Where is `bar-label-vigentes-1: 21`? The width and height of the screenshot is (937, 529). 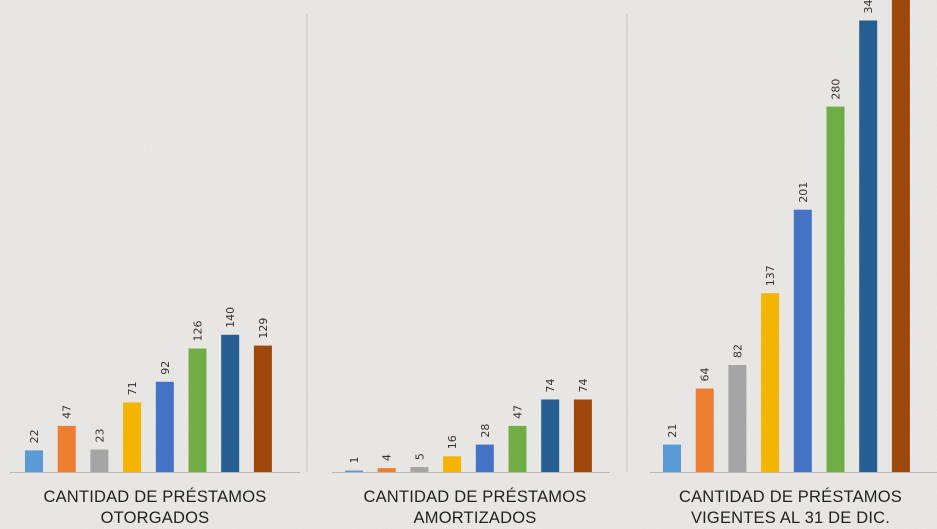
bar-label-vigentes-1: 21 is located at coordinates (672, 431).